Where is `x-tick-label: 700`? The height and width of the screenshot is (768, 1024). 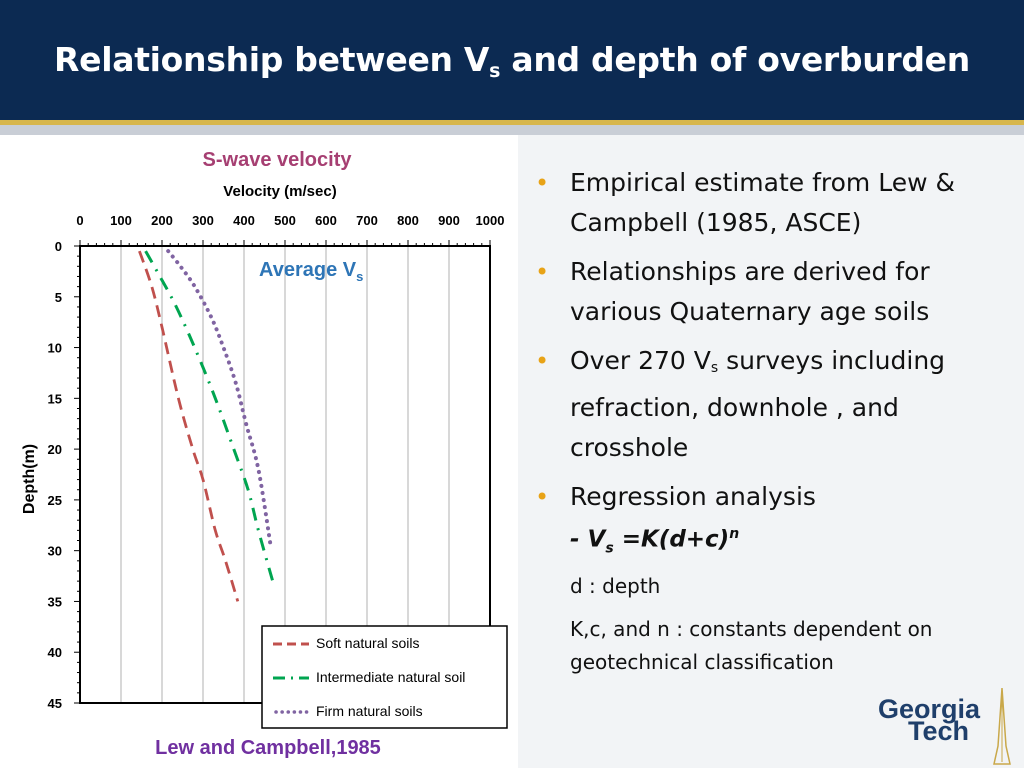 x-tick-label: 700 is located at coordinates (367, 220).